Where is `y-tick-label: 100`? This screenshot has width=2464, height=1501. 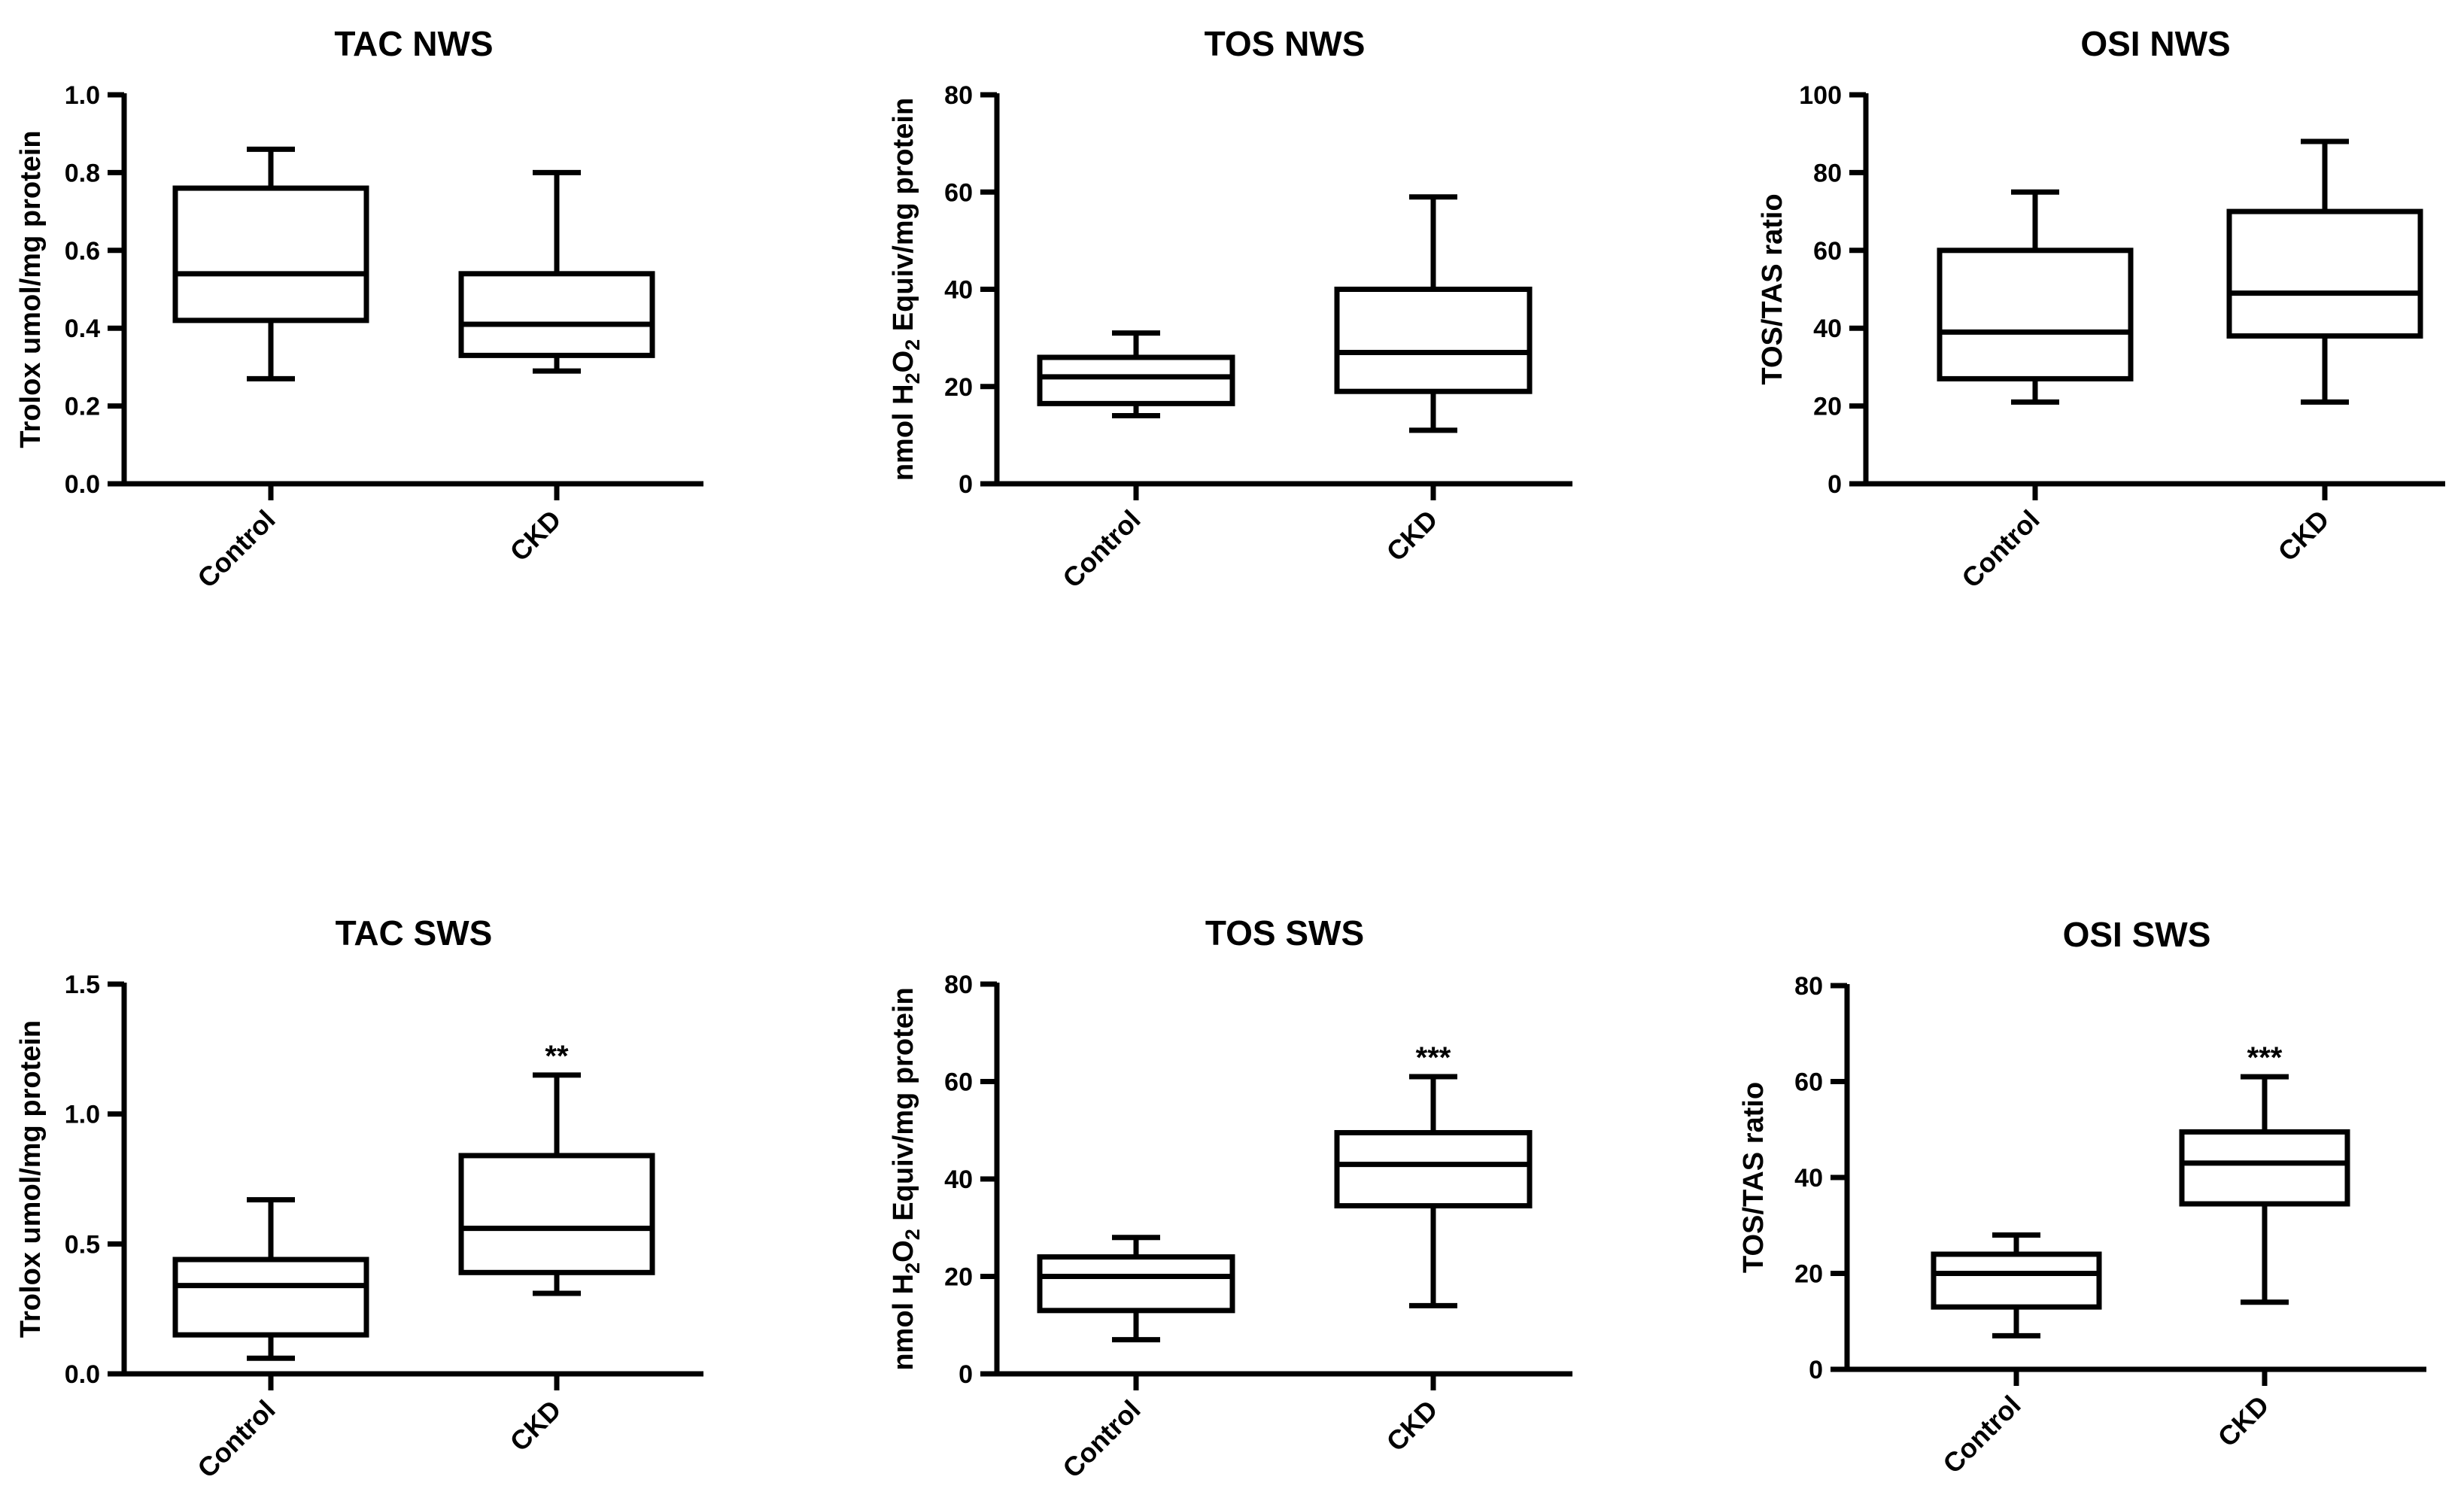
y-tick-label: 100 is located at coordinates (1820, 95).